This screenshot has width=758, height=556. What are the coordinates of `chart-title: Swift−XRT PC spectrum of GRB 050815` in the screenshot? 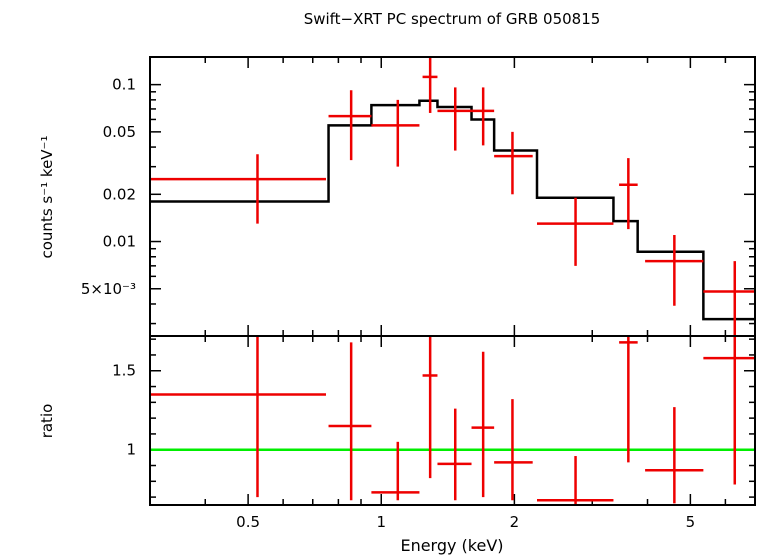 It's located at (452, 19).